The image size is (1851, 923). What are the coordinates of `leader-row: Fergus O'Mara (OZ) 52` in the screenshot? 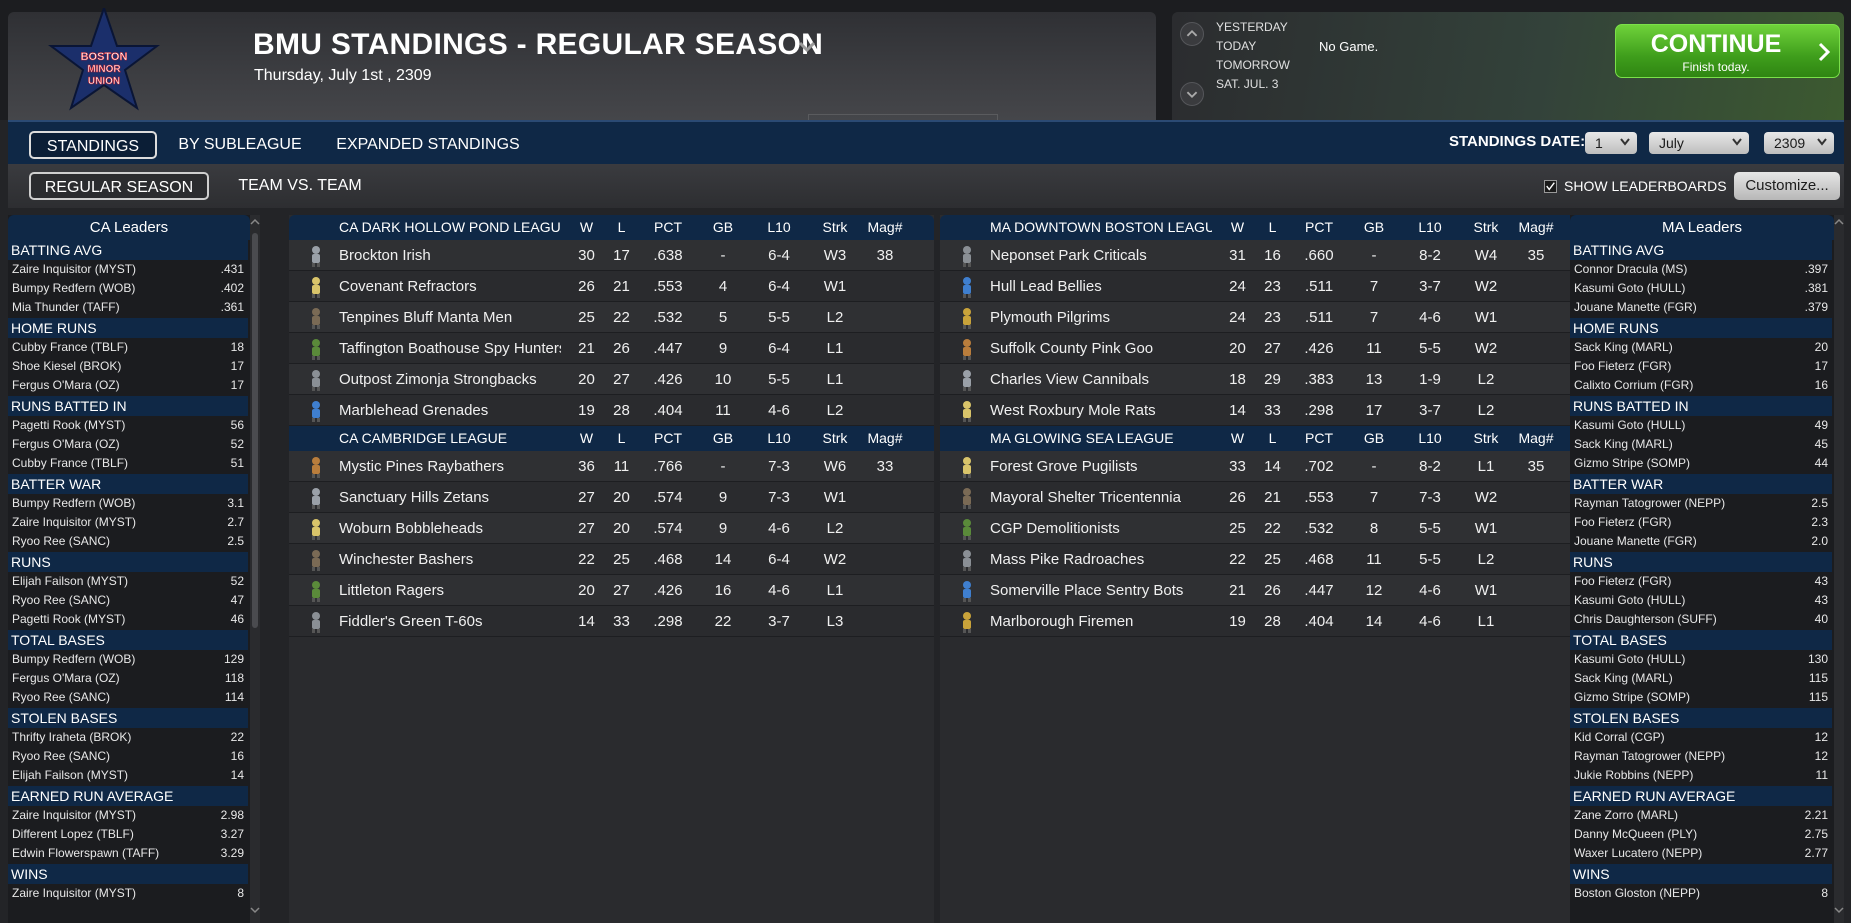 It's located at (128, 444).